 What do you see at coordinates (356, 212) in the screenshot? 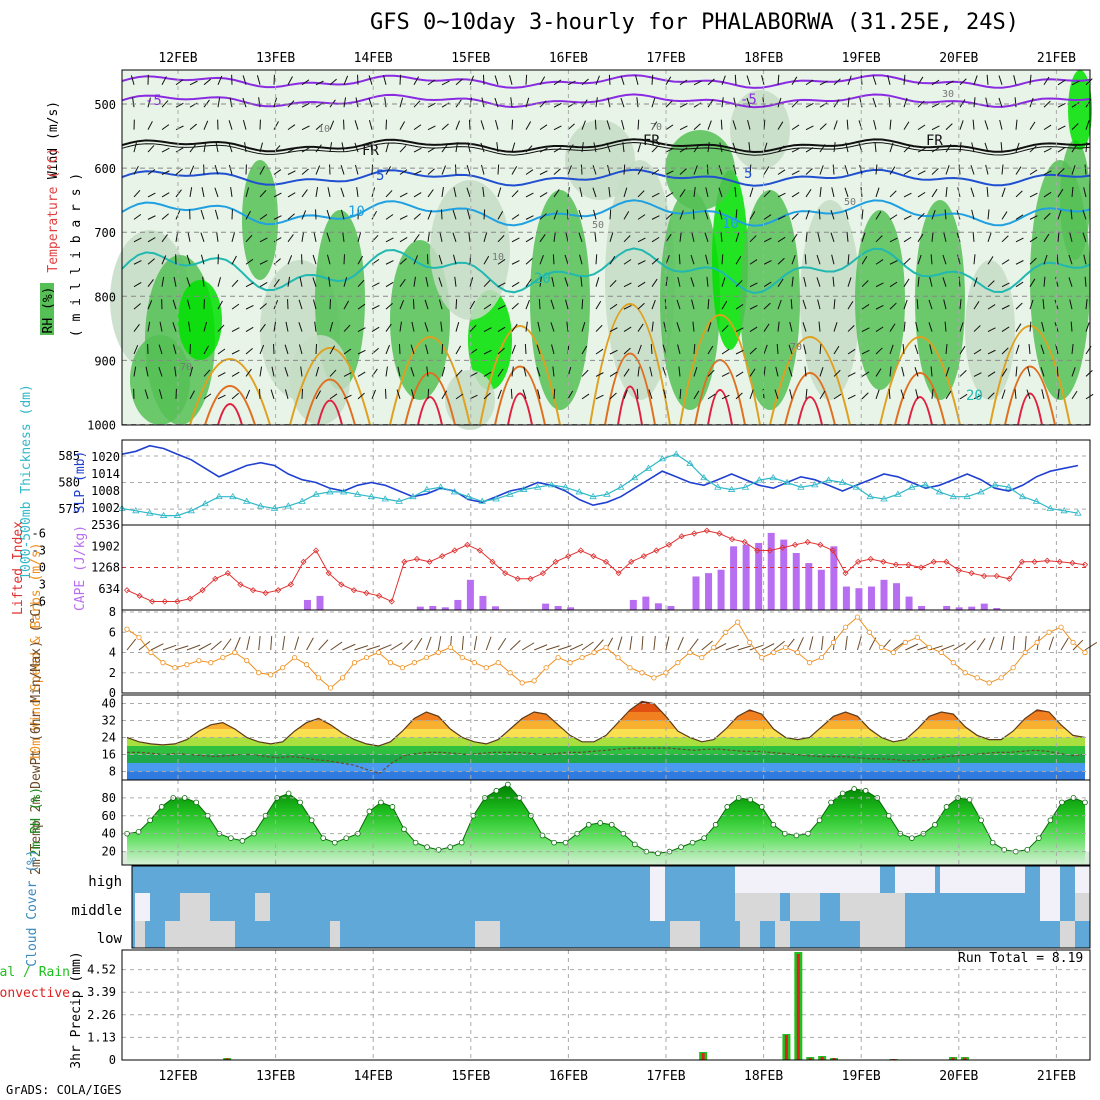
I see `contour-label: 10` at bounding box center [356, 212].